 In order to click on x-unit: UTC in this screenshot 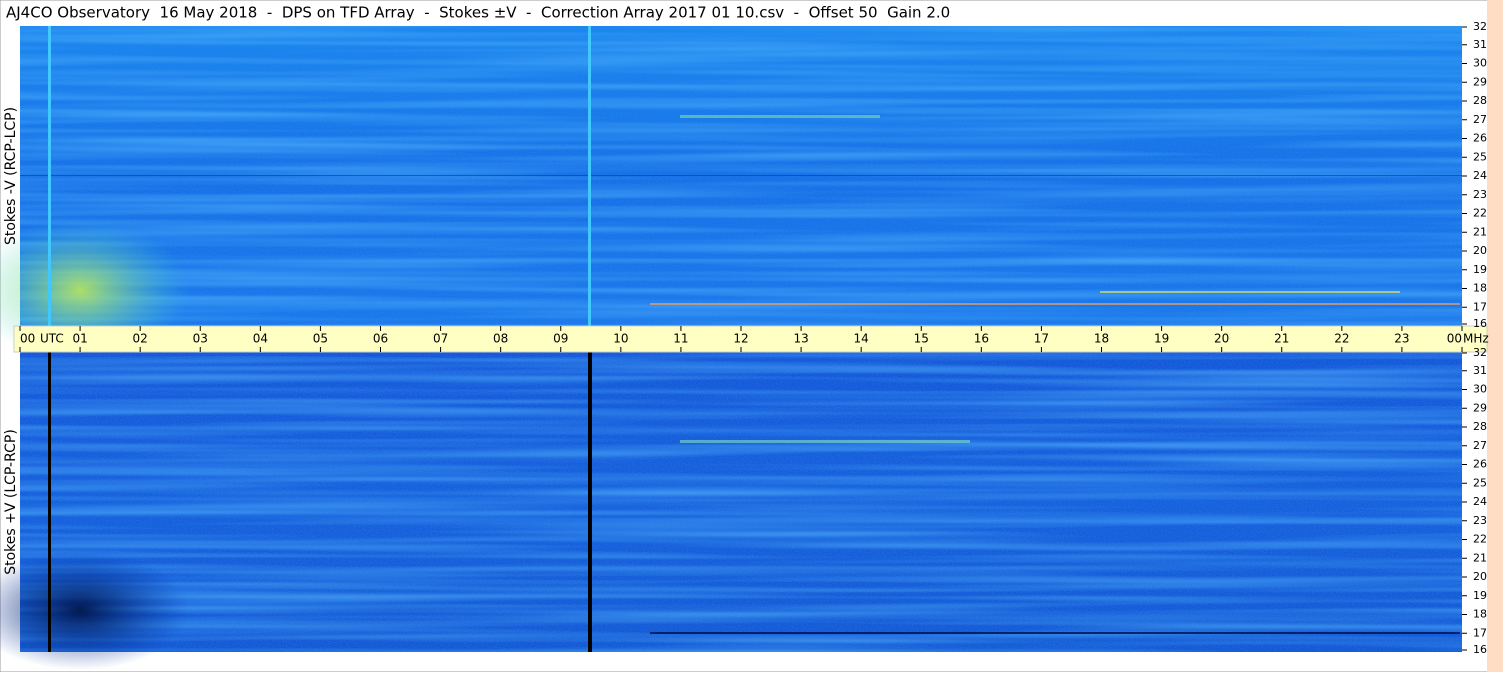, I will do `click(52, 339)`.